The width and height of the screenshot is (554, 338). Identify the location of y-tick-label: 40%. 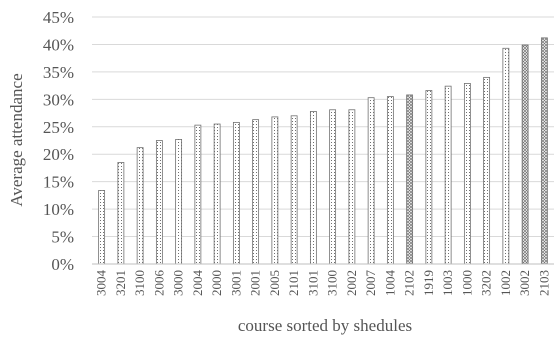
(58, 44).